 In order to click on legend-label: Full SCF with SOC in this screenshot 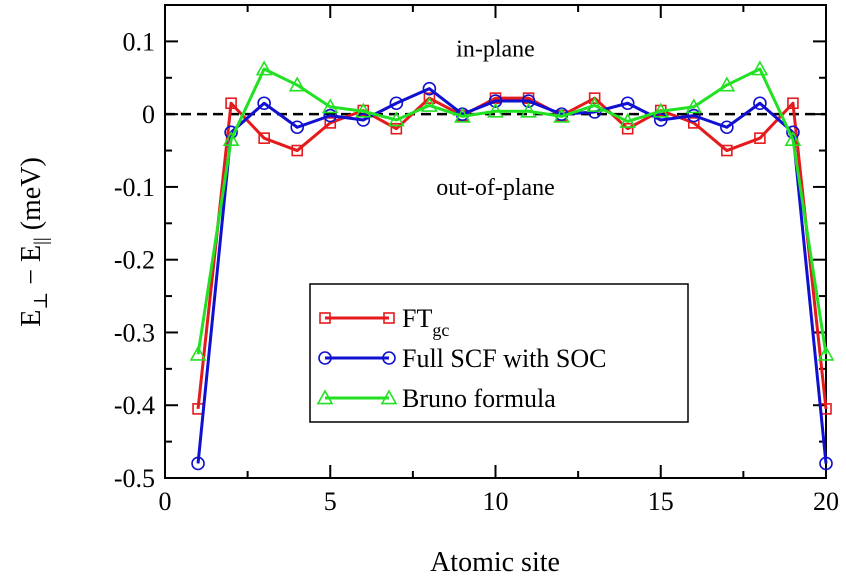, I will do `click(504, 358)`.